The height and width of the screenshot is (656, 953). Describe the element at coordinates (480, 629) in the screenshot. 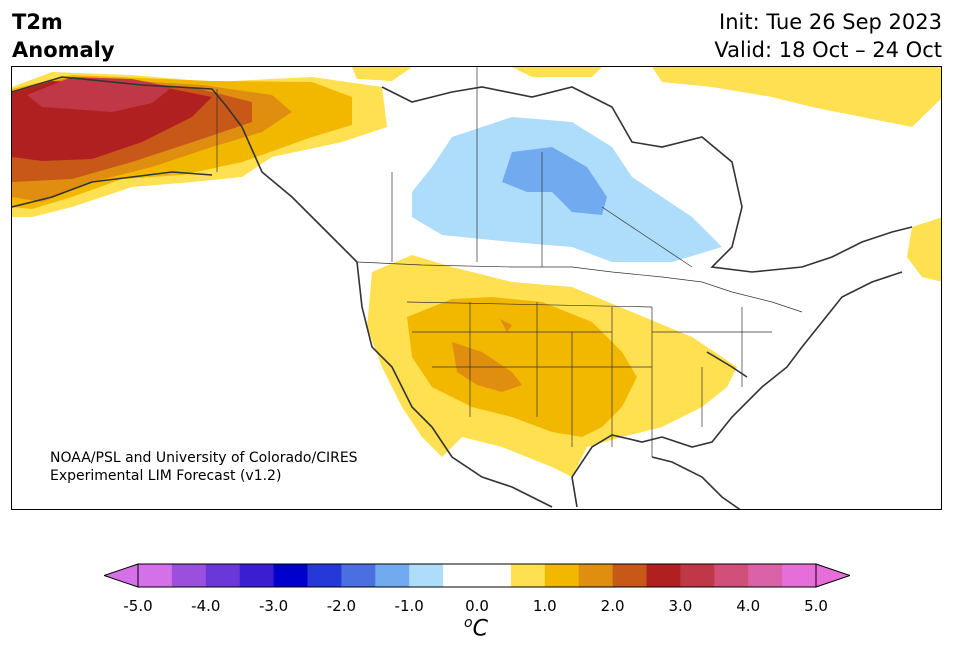

I see `unit-label: C` at that location.